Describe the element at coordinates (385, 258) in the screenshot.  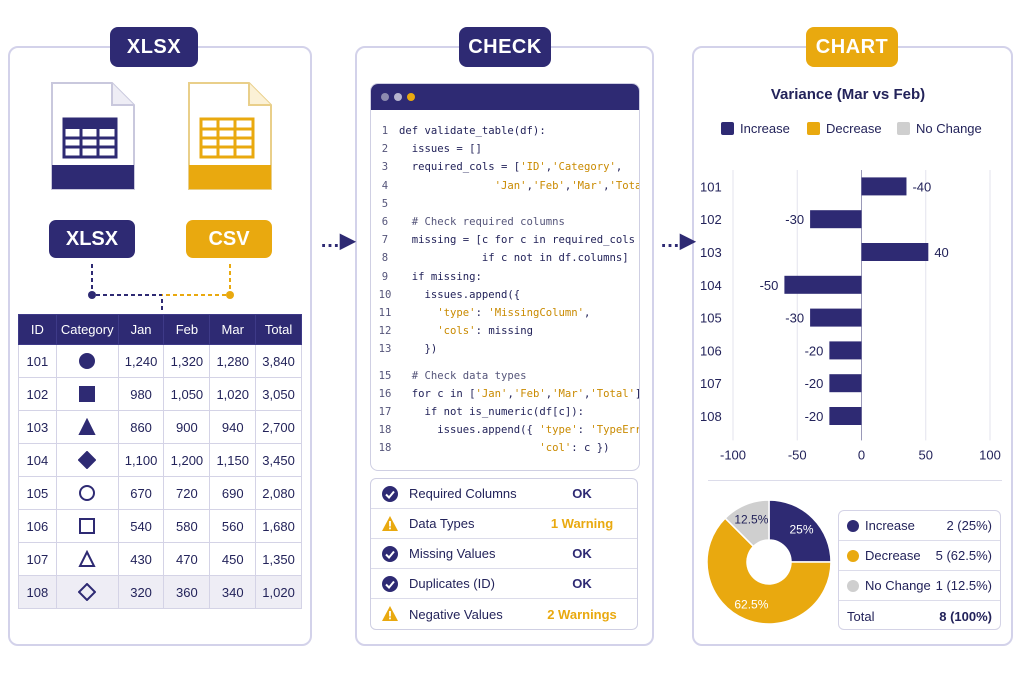
I see `line-number: 8` at that location.